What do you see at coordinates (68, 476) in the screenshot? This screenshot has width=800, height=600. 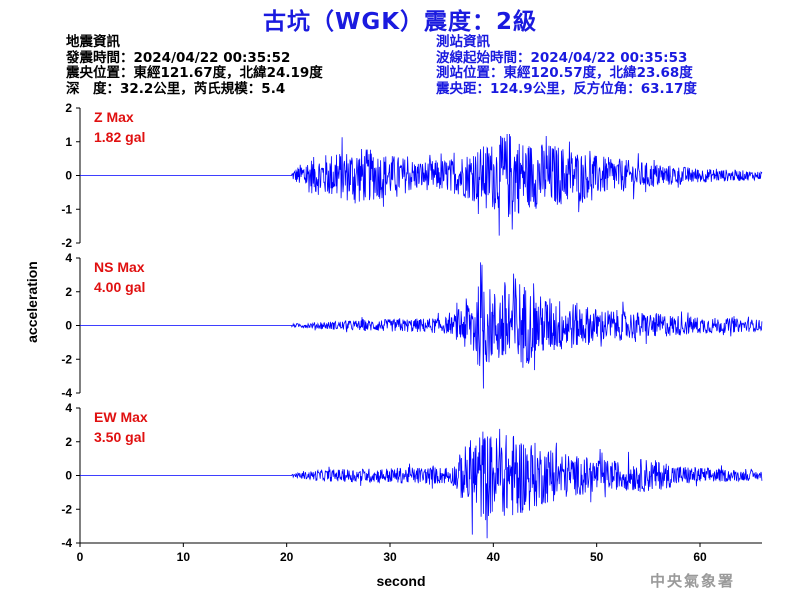 I see `y-tick-label-ew: 0` at bounding box center [68, 476].